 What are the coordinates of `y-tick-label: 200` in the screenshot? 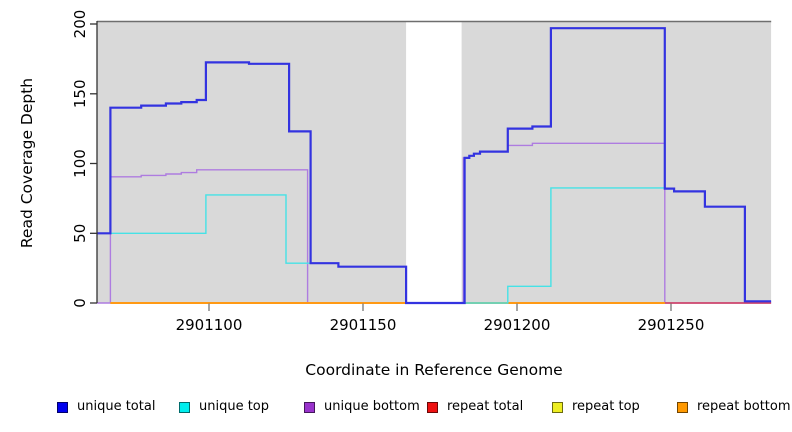 It's located at (80, 24).